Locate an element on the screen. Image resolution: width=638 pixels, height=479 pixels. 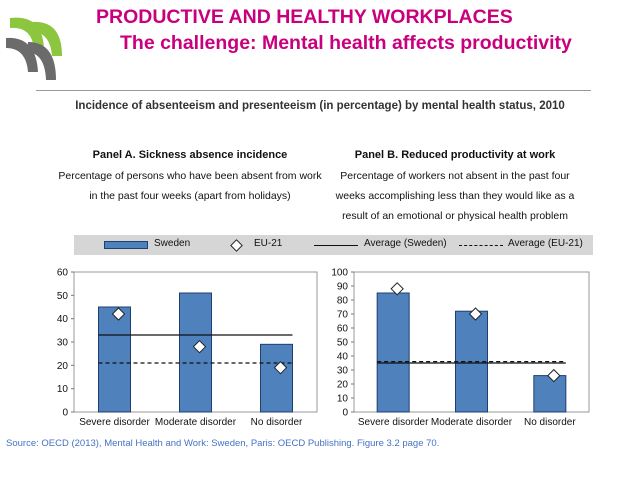
legend-swatch-sweden is located at coordinates (126, 245).